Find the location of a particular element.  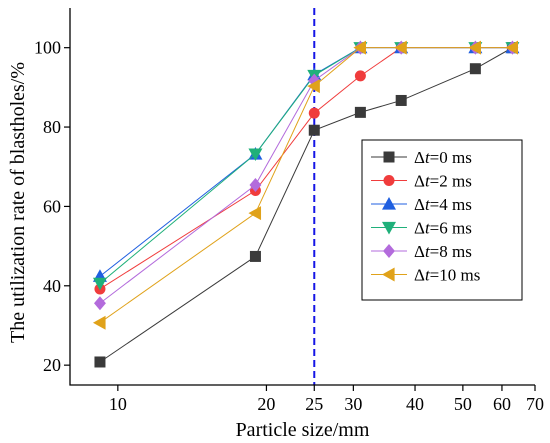

y-tick-label: 60 is located at coordinates (52, 206).